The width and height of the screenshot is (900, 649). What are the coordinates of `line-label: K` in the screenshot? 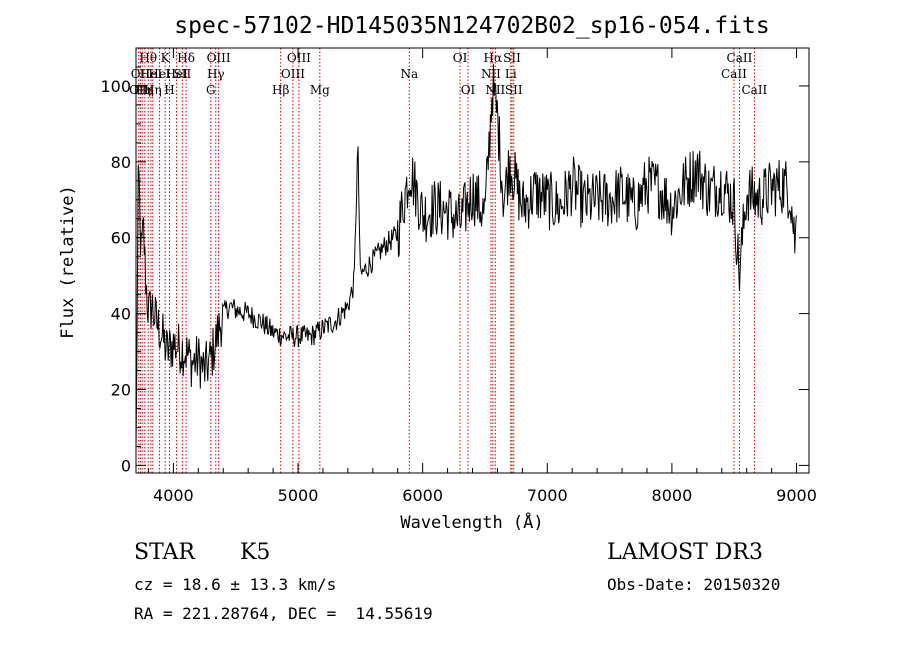 It's located at (166, 58).